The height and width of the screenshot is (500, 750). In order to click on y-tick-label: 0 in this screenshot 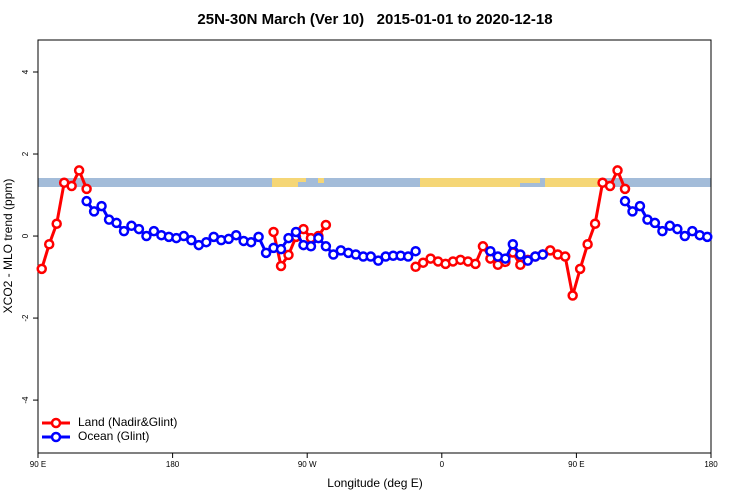, I will do `click(25, 235)`.